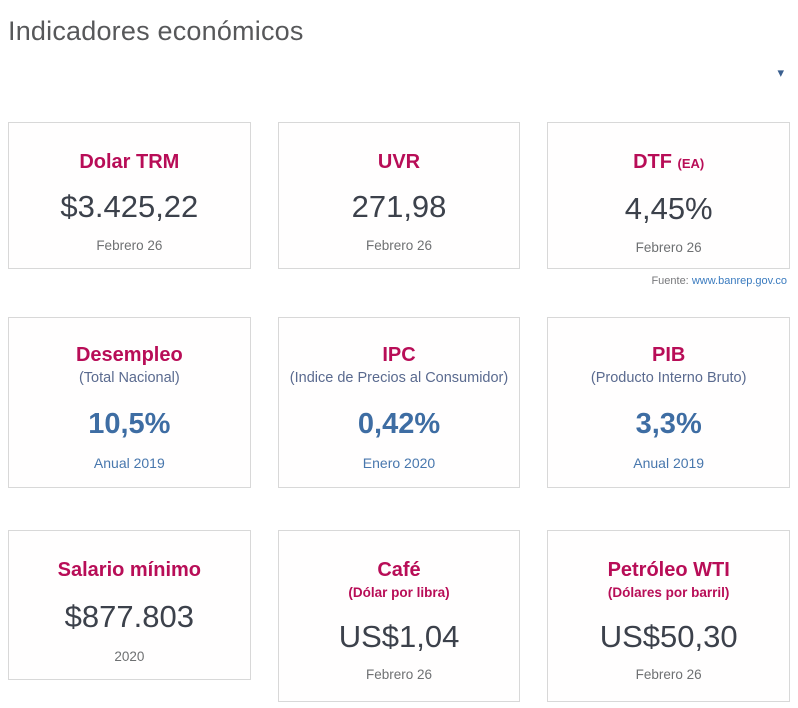 The width and height of the screenshot is (798, 708). I want to click on indicator-value: $877.803, so click(129, 616).